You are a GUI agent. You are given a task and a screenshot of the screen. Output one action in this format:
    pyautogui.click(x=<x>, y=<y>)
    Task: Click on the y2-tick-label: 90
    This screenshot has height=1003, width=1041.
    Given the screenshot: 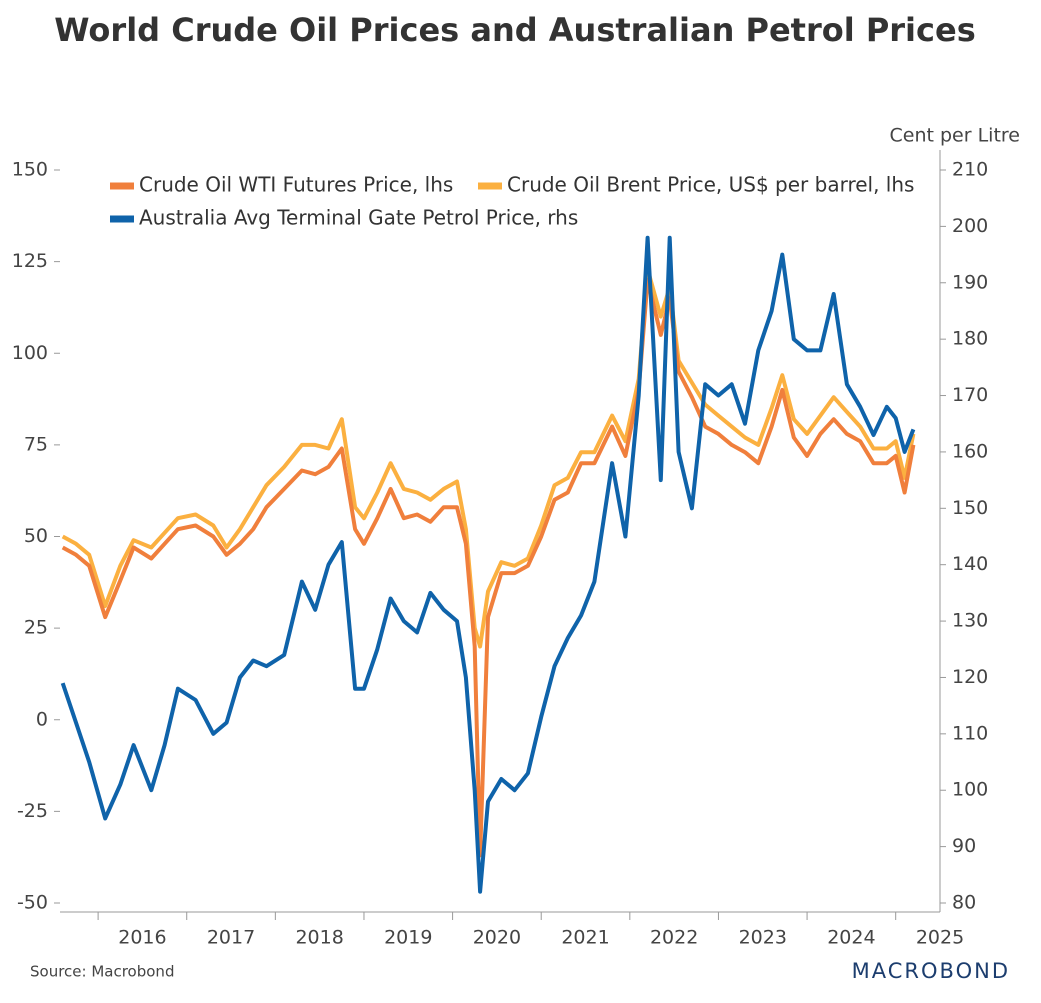 What is the action you would take?
    pyautogui.click(x=964, y=846)
    